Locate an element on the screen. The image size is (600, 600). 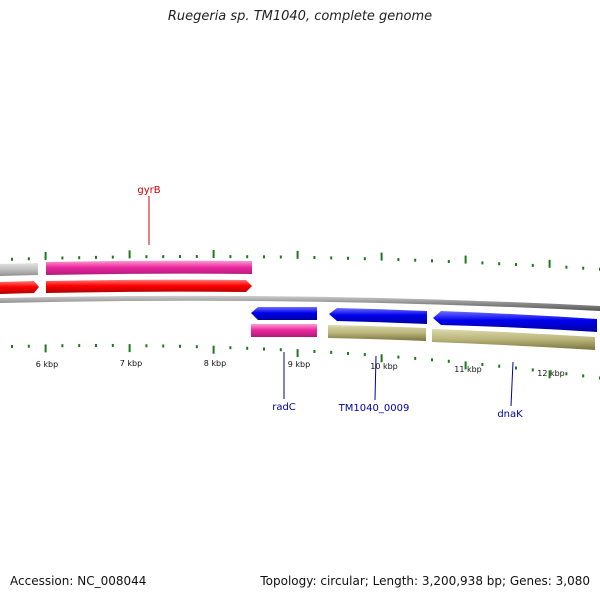
scale-label-8kbp: 8 kbp is located at coordinates (215, 363).